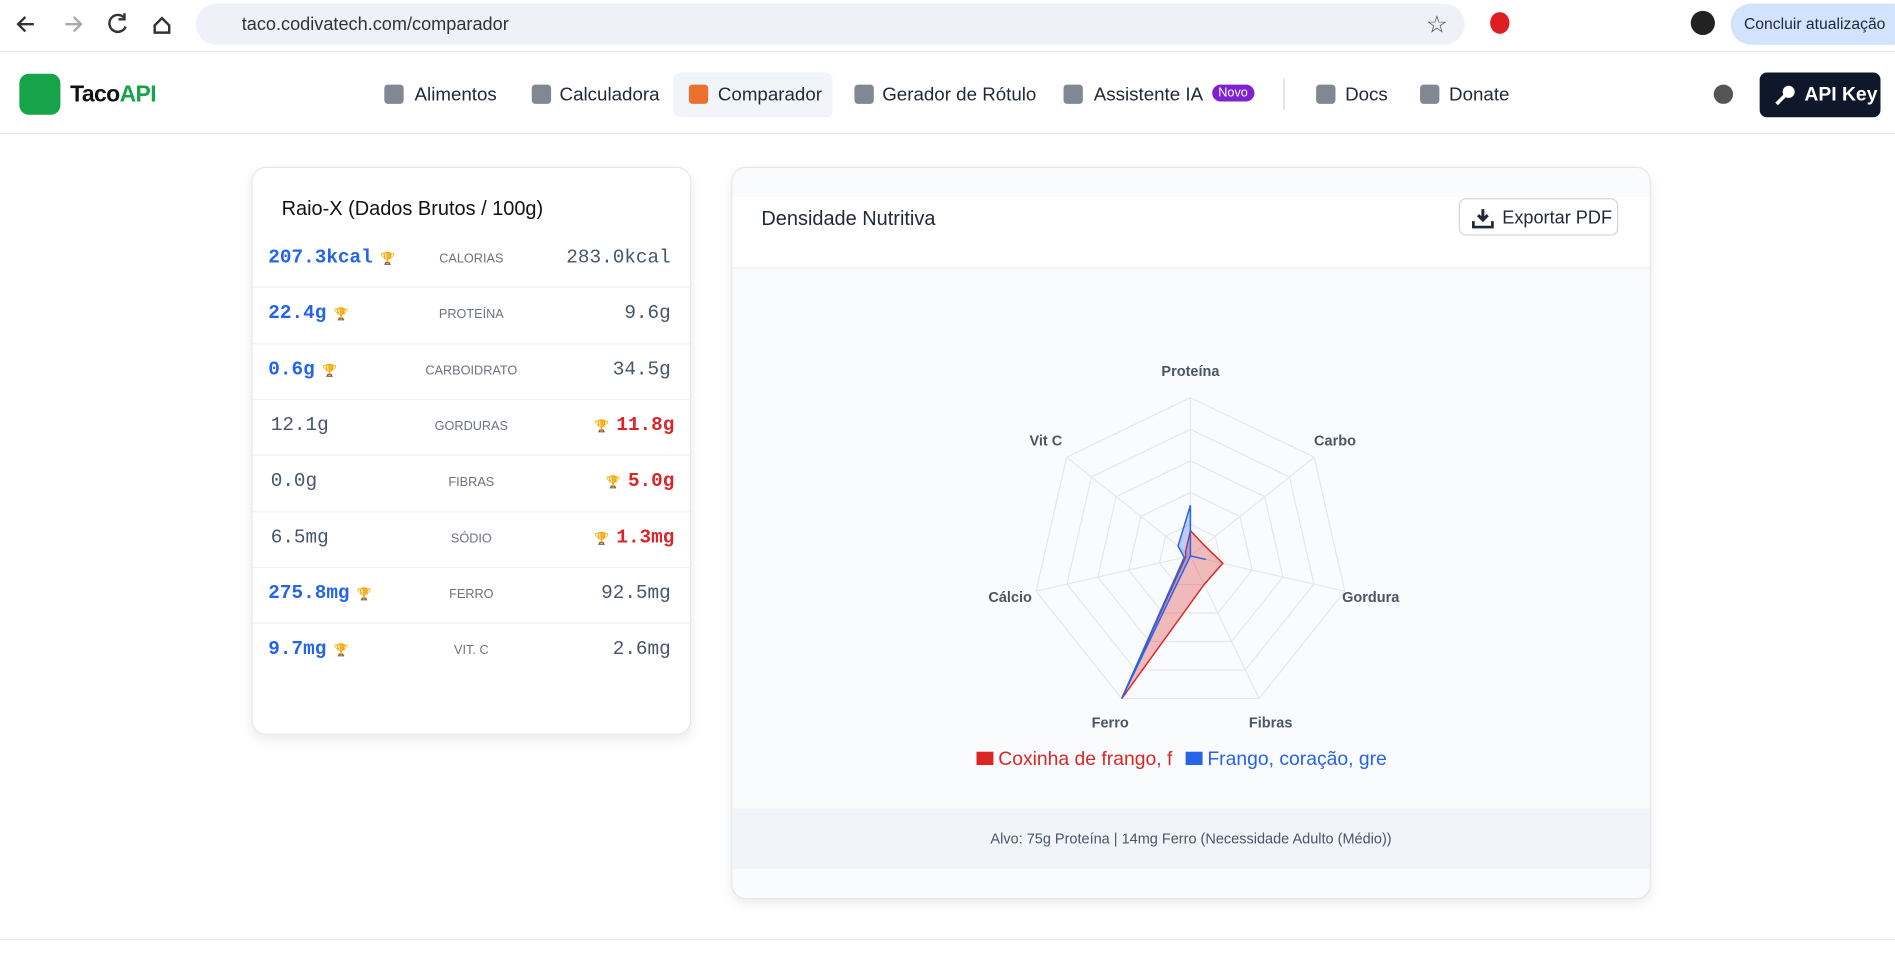 Image resolution: width=1895 pixels, height=966 pixels. What do you see at coordinates (1190, 372) in the screenshot?
I see `axis-label: Proteína` at bounding box center [1190, 372].